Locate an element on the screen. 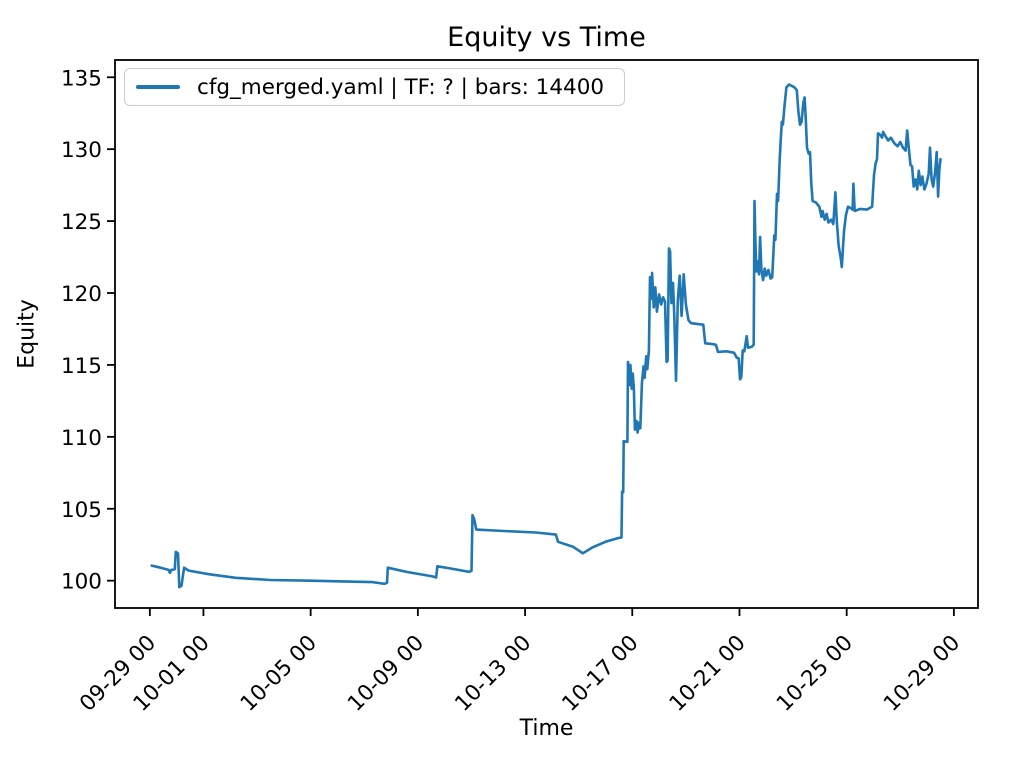 This screenshot has height=768, width=1024. y-tick-label: 135 is located at coordinates (81, 78).